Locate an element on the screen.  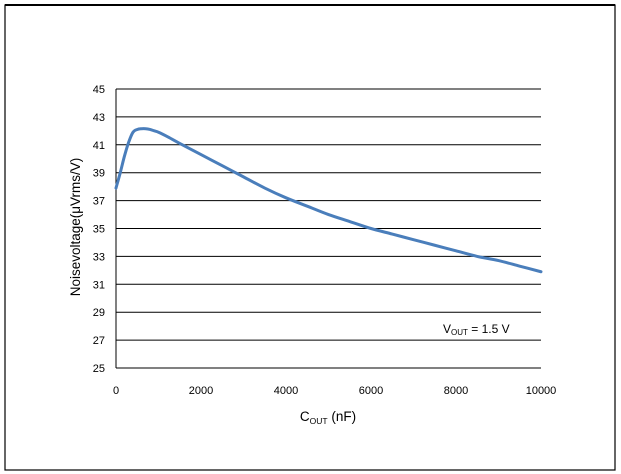
y-tick-label: 39 is located at coordinates (99, 174).